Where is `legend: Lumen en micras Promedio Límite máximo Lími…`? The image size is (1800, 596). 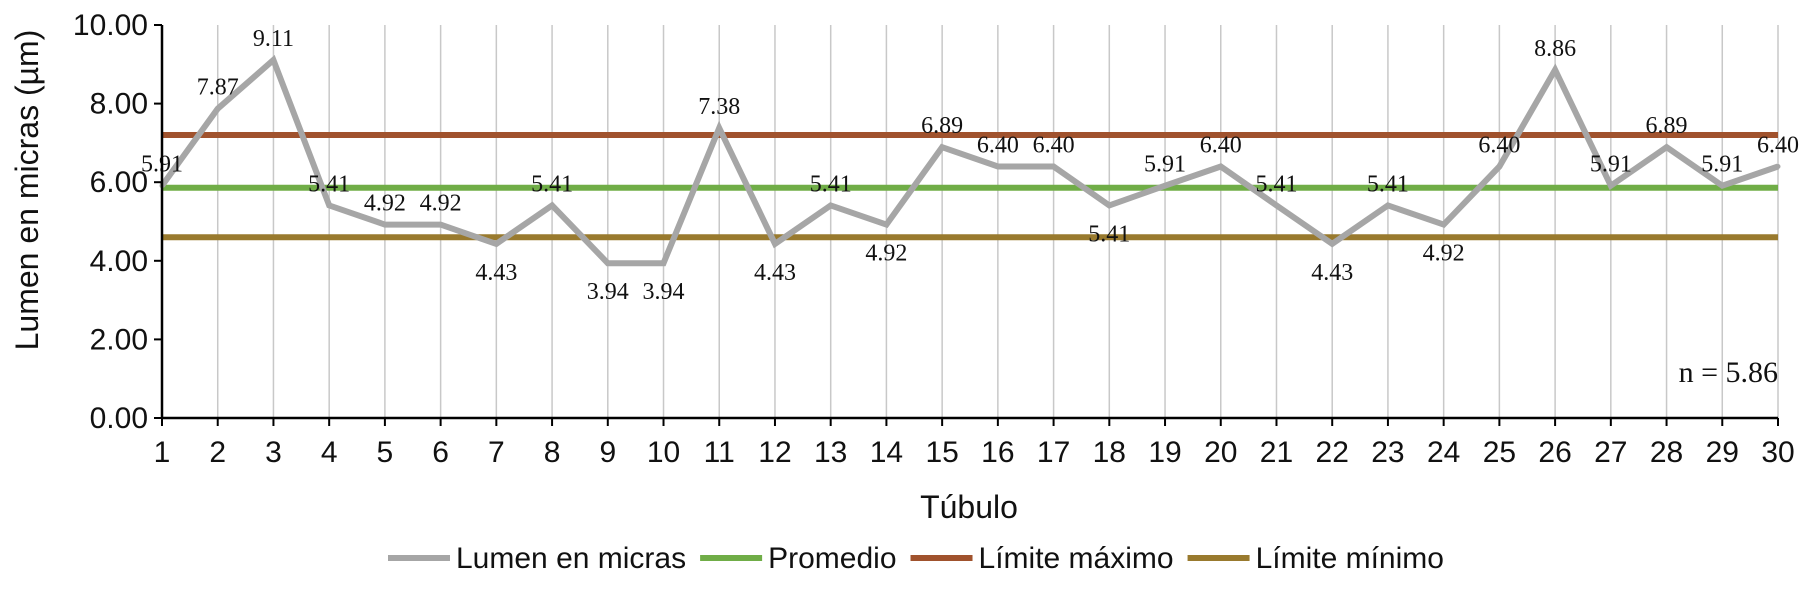 legend: Lumen en micras Promedio Límite máximo Lími… is located at coordinates (916, 558).